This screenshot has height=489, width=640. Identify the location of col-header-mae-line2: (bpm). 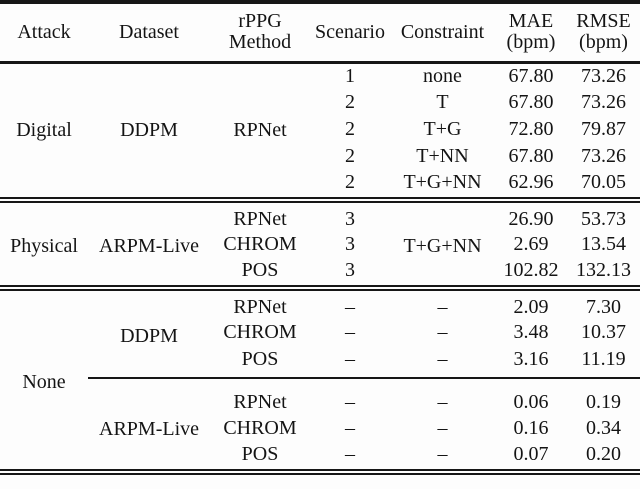
(531, 42).